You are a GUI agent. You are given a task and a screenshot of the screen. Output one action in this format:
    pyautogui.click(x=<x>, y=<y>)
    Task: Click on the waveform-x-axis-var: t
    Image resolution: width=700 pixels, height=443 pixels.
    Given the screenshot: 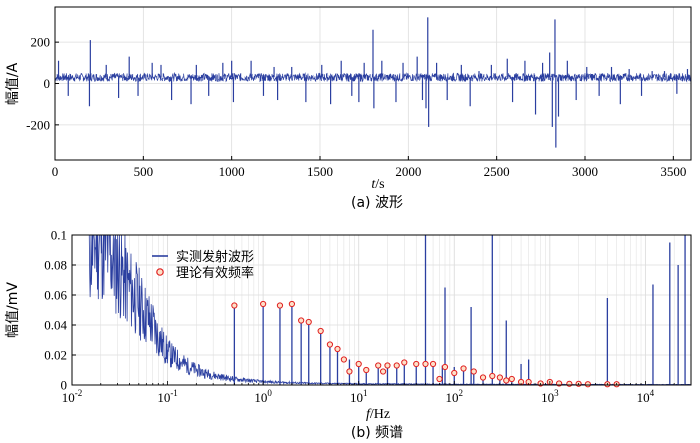 What is the action you would take?
    pyautogui.click(x=373, y=184)
    